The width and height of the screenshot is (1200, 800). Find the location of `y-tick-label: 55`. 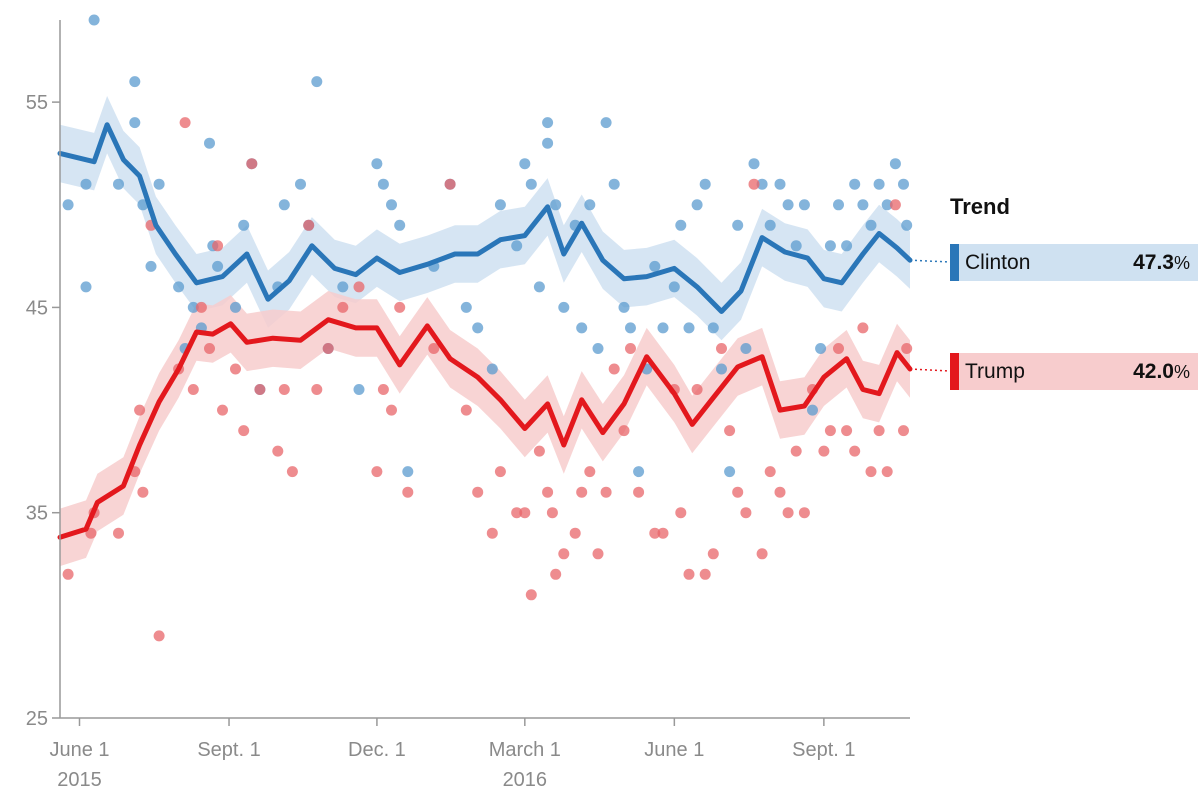

y-tick-label: 55 is located at coordinates (37, 103).